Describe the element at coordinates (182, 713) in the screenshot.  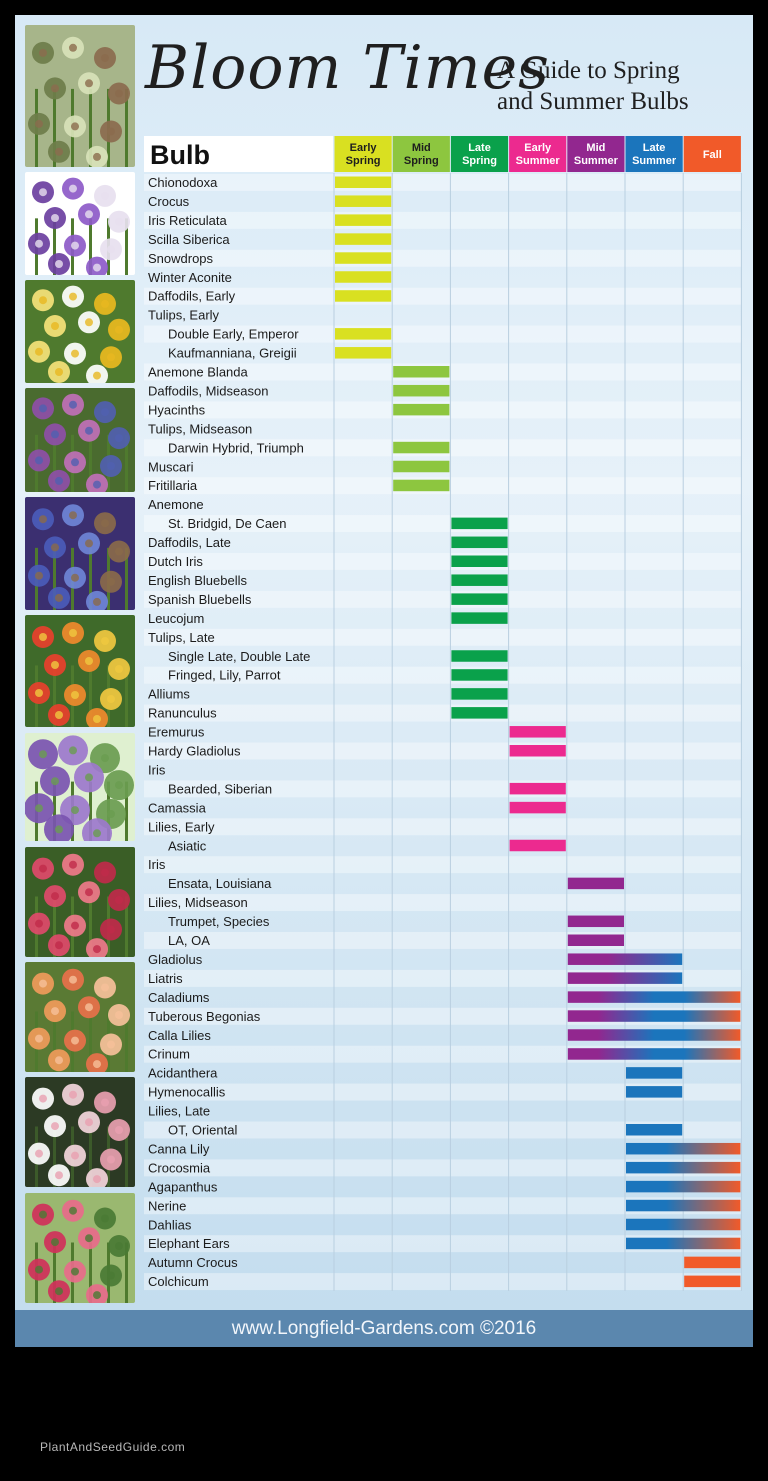
I see `bulb-name: Ranunculus` at that location.